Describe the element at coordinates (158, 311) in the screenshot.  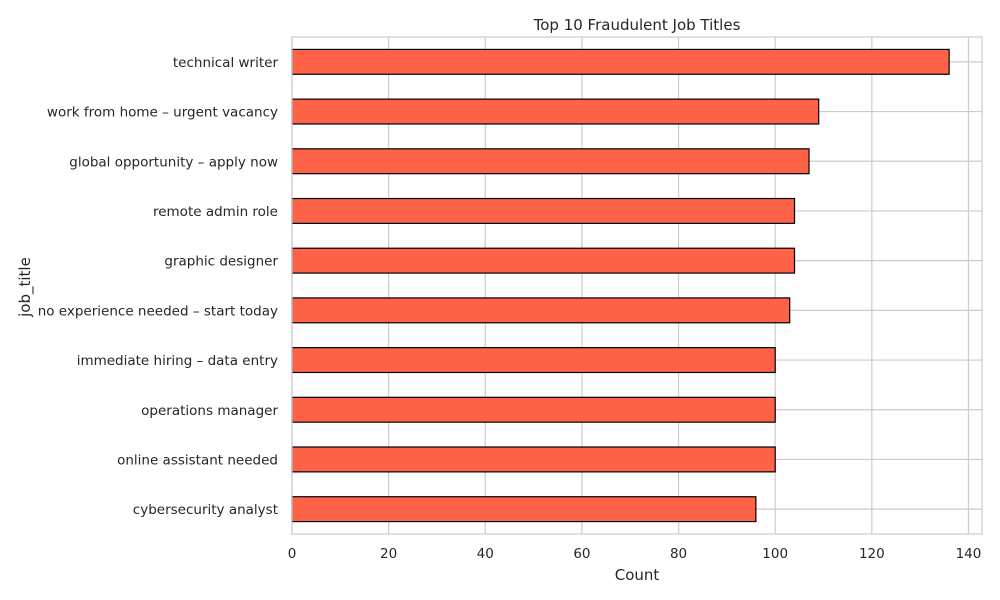
I see `y-tick-label: no experience needed – start today` at that location.